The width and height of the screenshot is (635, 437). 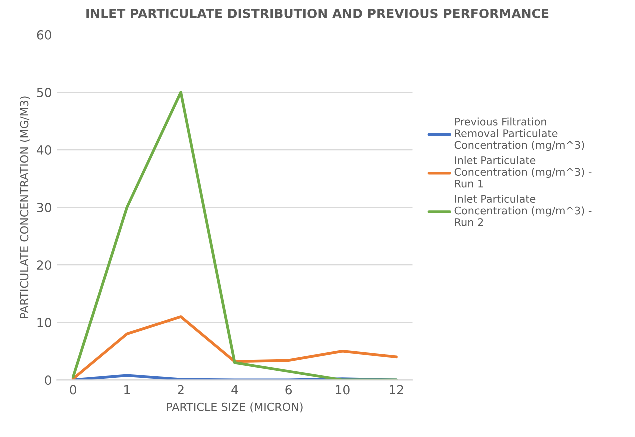 What do you see at coordinates (519, 135) in the screenshot?
I see `legend-label: Previous Filtration Removal Particulate Concentration (mg/m^3)` at bounding box center [519, 135].